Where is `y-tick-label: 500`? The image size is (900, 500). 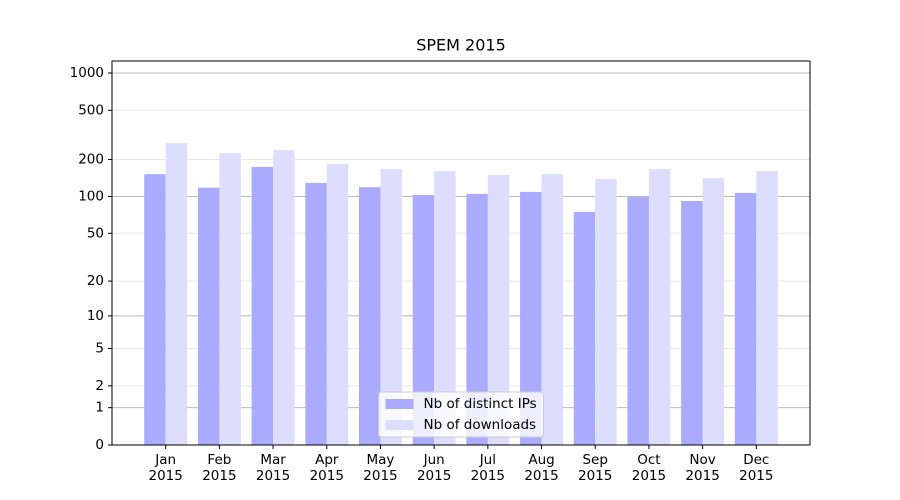
y-tick-label: 500 is located at coordinates (91, 110).